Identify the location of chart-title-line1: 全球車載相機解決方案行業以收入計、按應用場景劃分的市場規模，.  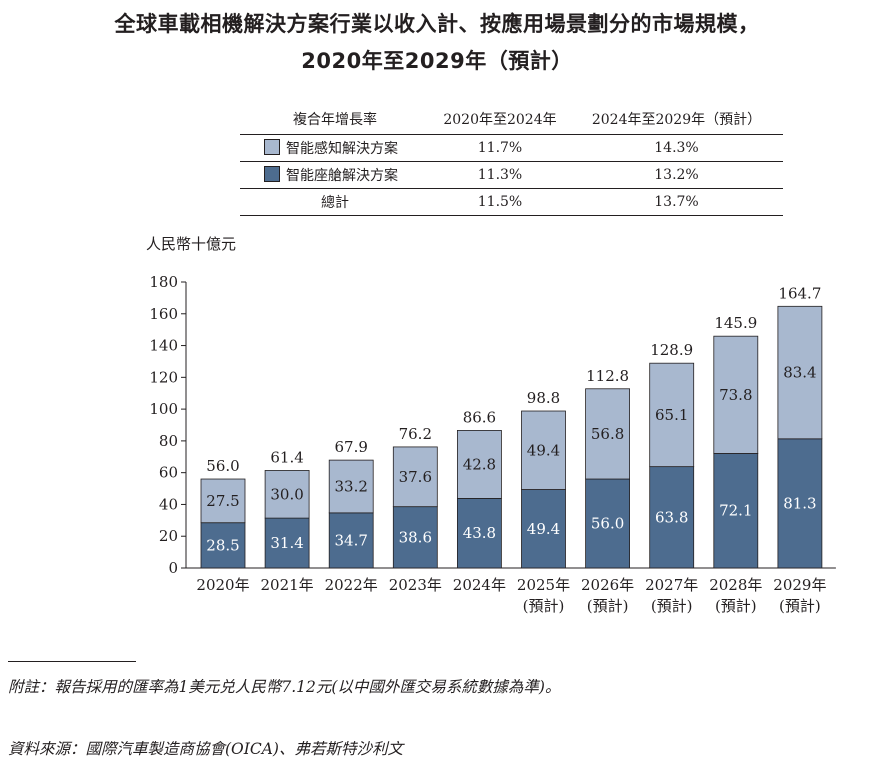
(437, 24).